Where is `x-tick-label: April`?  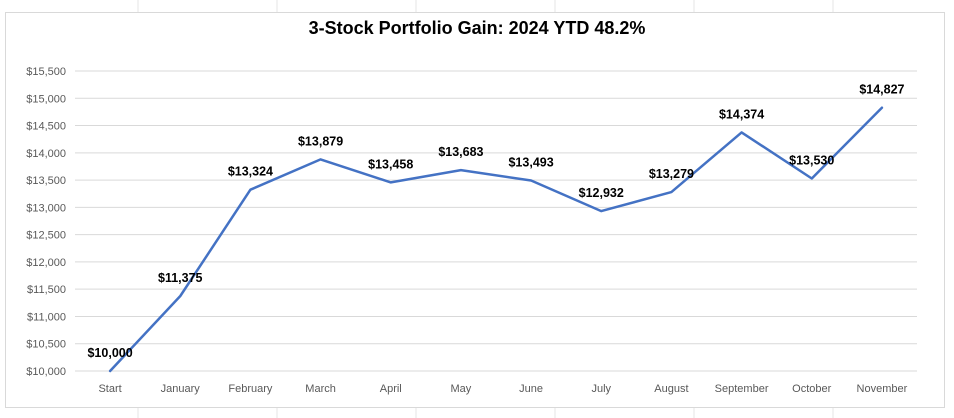
x-tick-label: April is located at coordinates (391, 389).